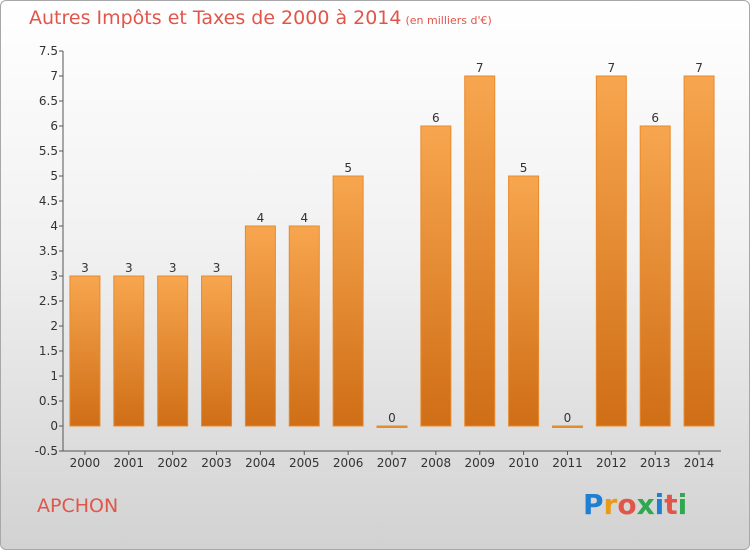 Image resolution: width=750 pixels, height=550 pixels. I want to click on y-tick-label: 2.5, so click(48, 301).